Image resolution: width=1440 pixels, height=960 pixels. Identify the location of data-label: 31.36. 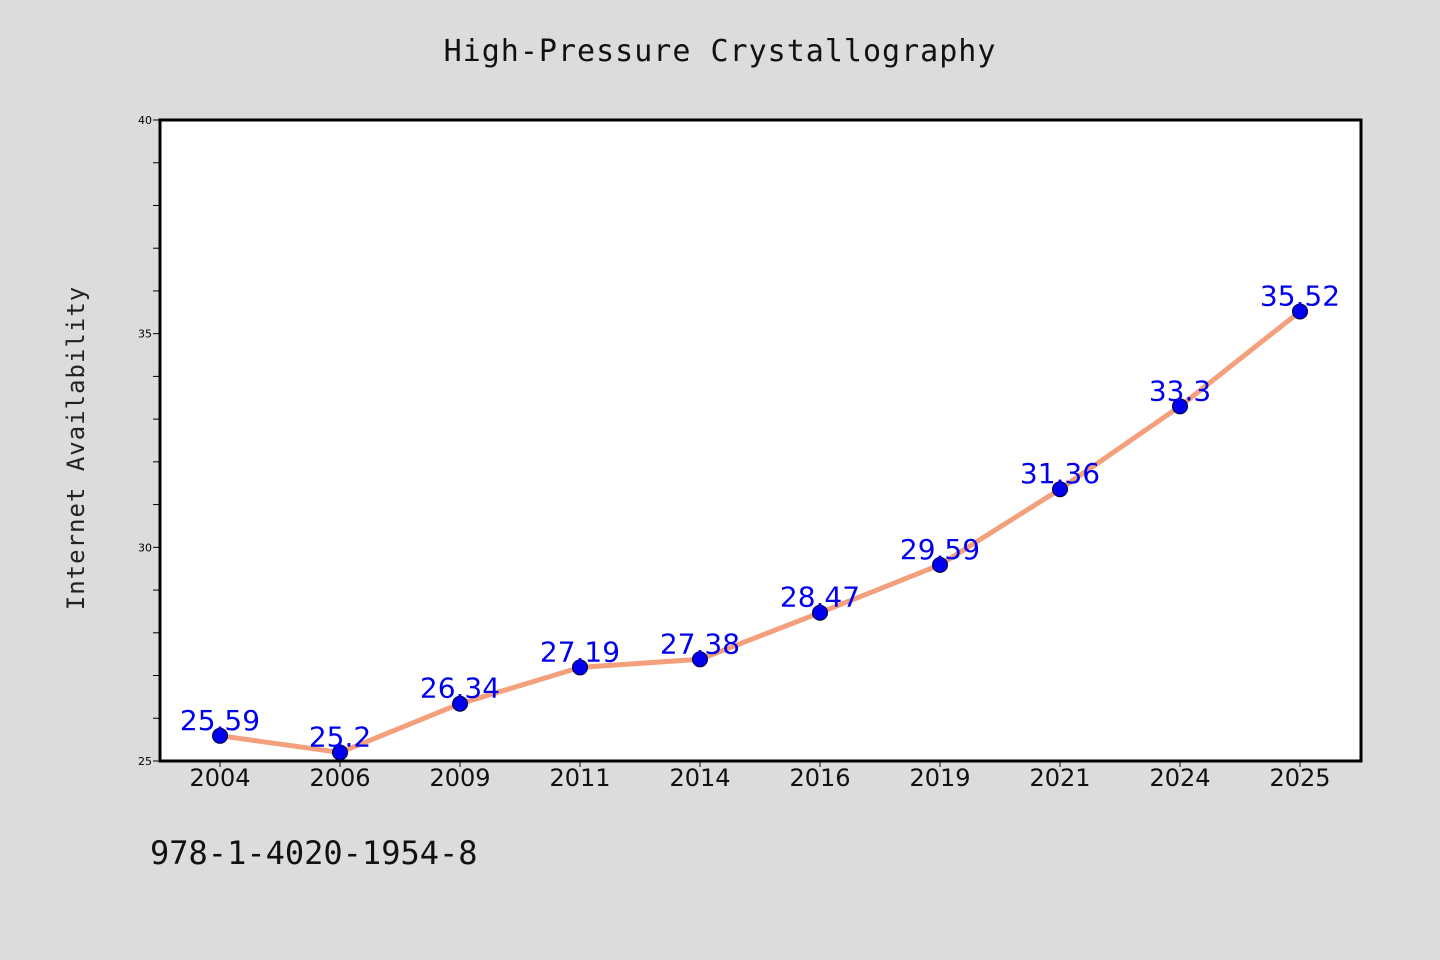
(1060, 473).